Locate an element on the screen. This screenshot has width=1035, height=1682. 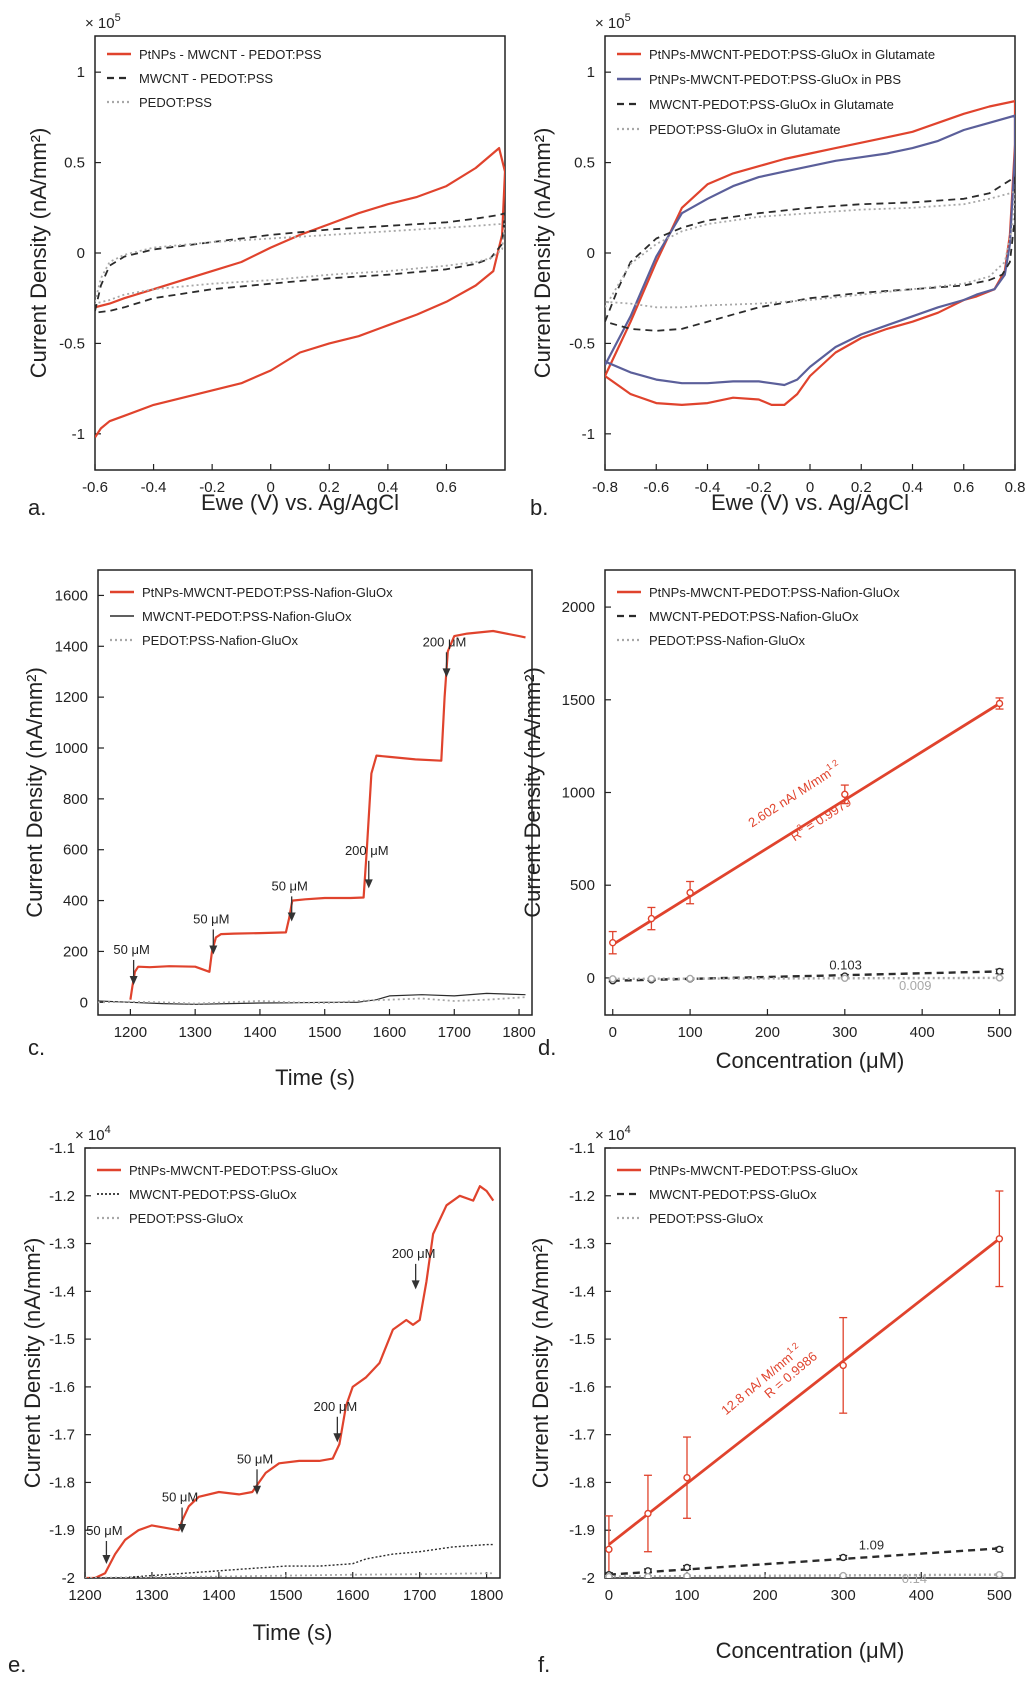
x-tick-label: -0.8 is located at coordinates (605, 487).